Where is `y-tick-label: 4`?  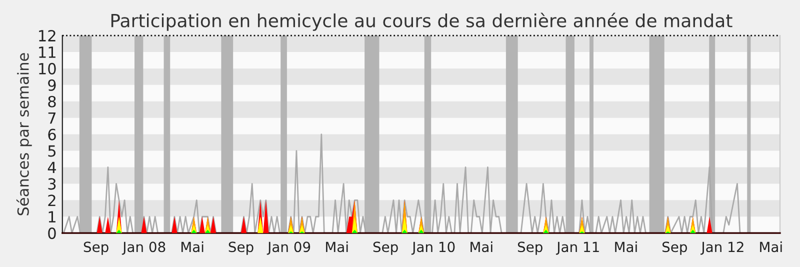 y-tick-label: 4 is located at coordinates (52, 168).